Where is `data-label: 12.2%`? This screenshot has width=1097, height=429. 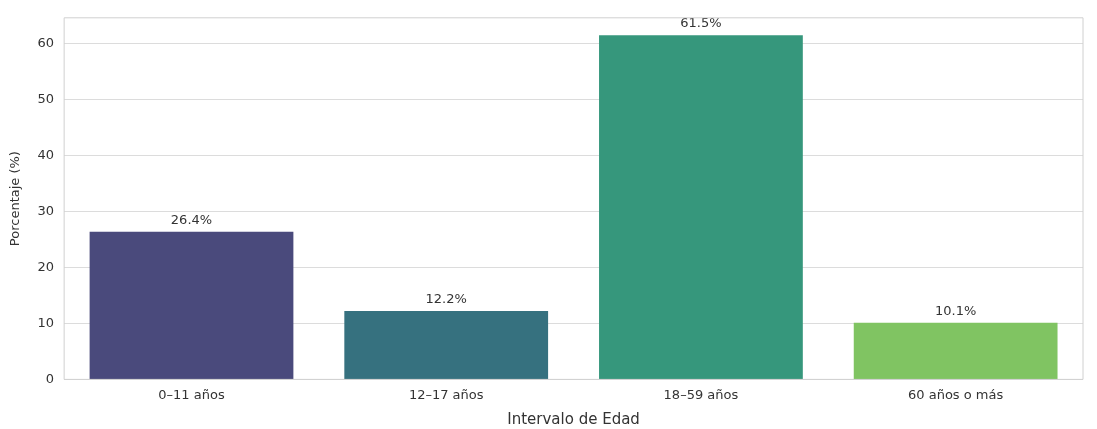
data-label: 12.2% is located at coordinates (446, 298).